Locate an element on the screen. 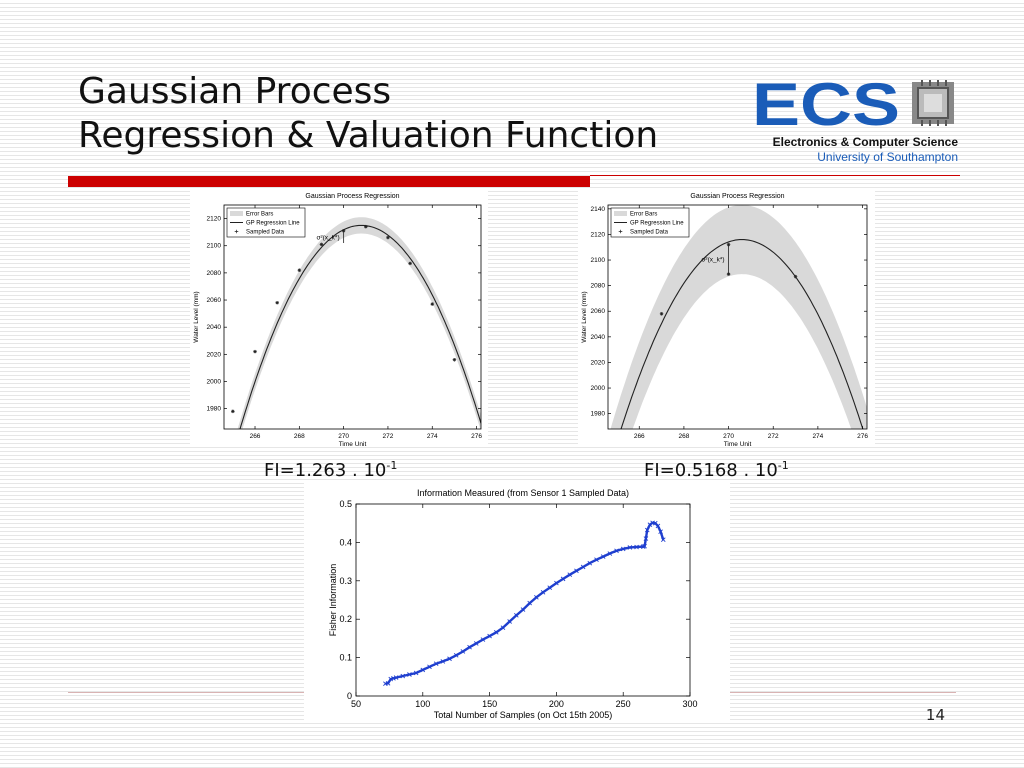 The image size is (1024, 768). y-tick-label: 0.1 is located at coordinates (345, 658).